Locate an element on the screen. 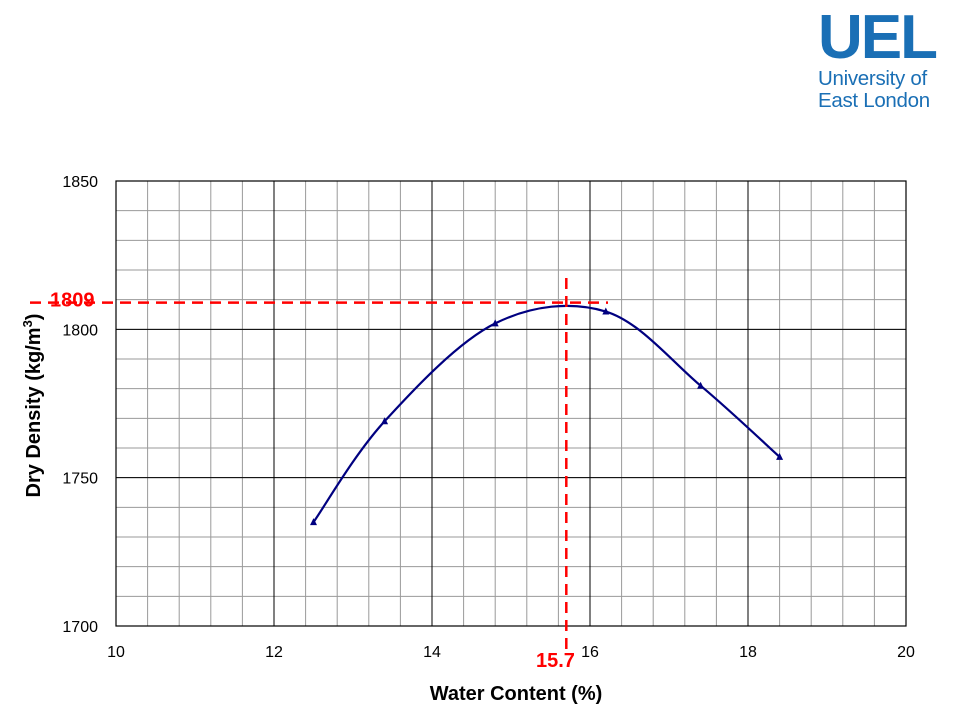  y-axis-title-end: ) is located at coordinates (34, 317).